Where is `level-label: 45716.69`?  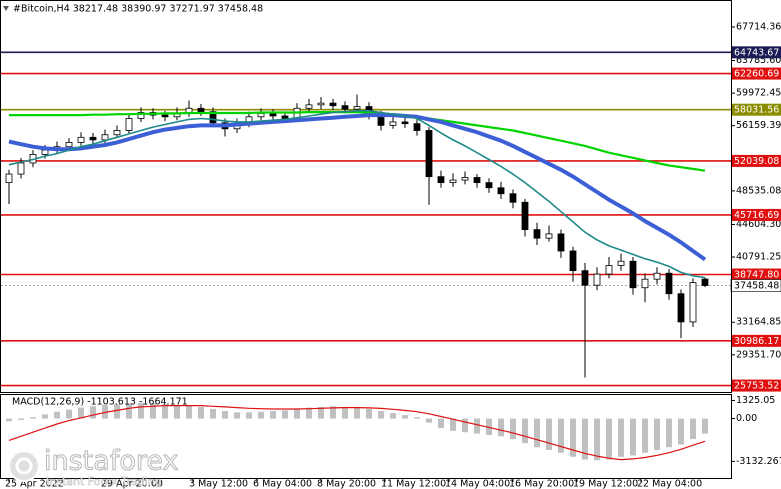
level-label: 45716.69 is located at coordinates (756, 215).